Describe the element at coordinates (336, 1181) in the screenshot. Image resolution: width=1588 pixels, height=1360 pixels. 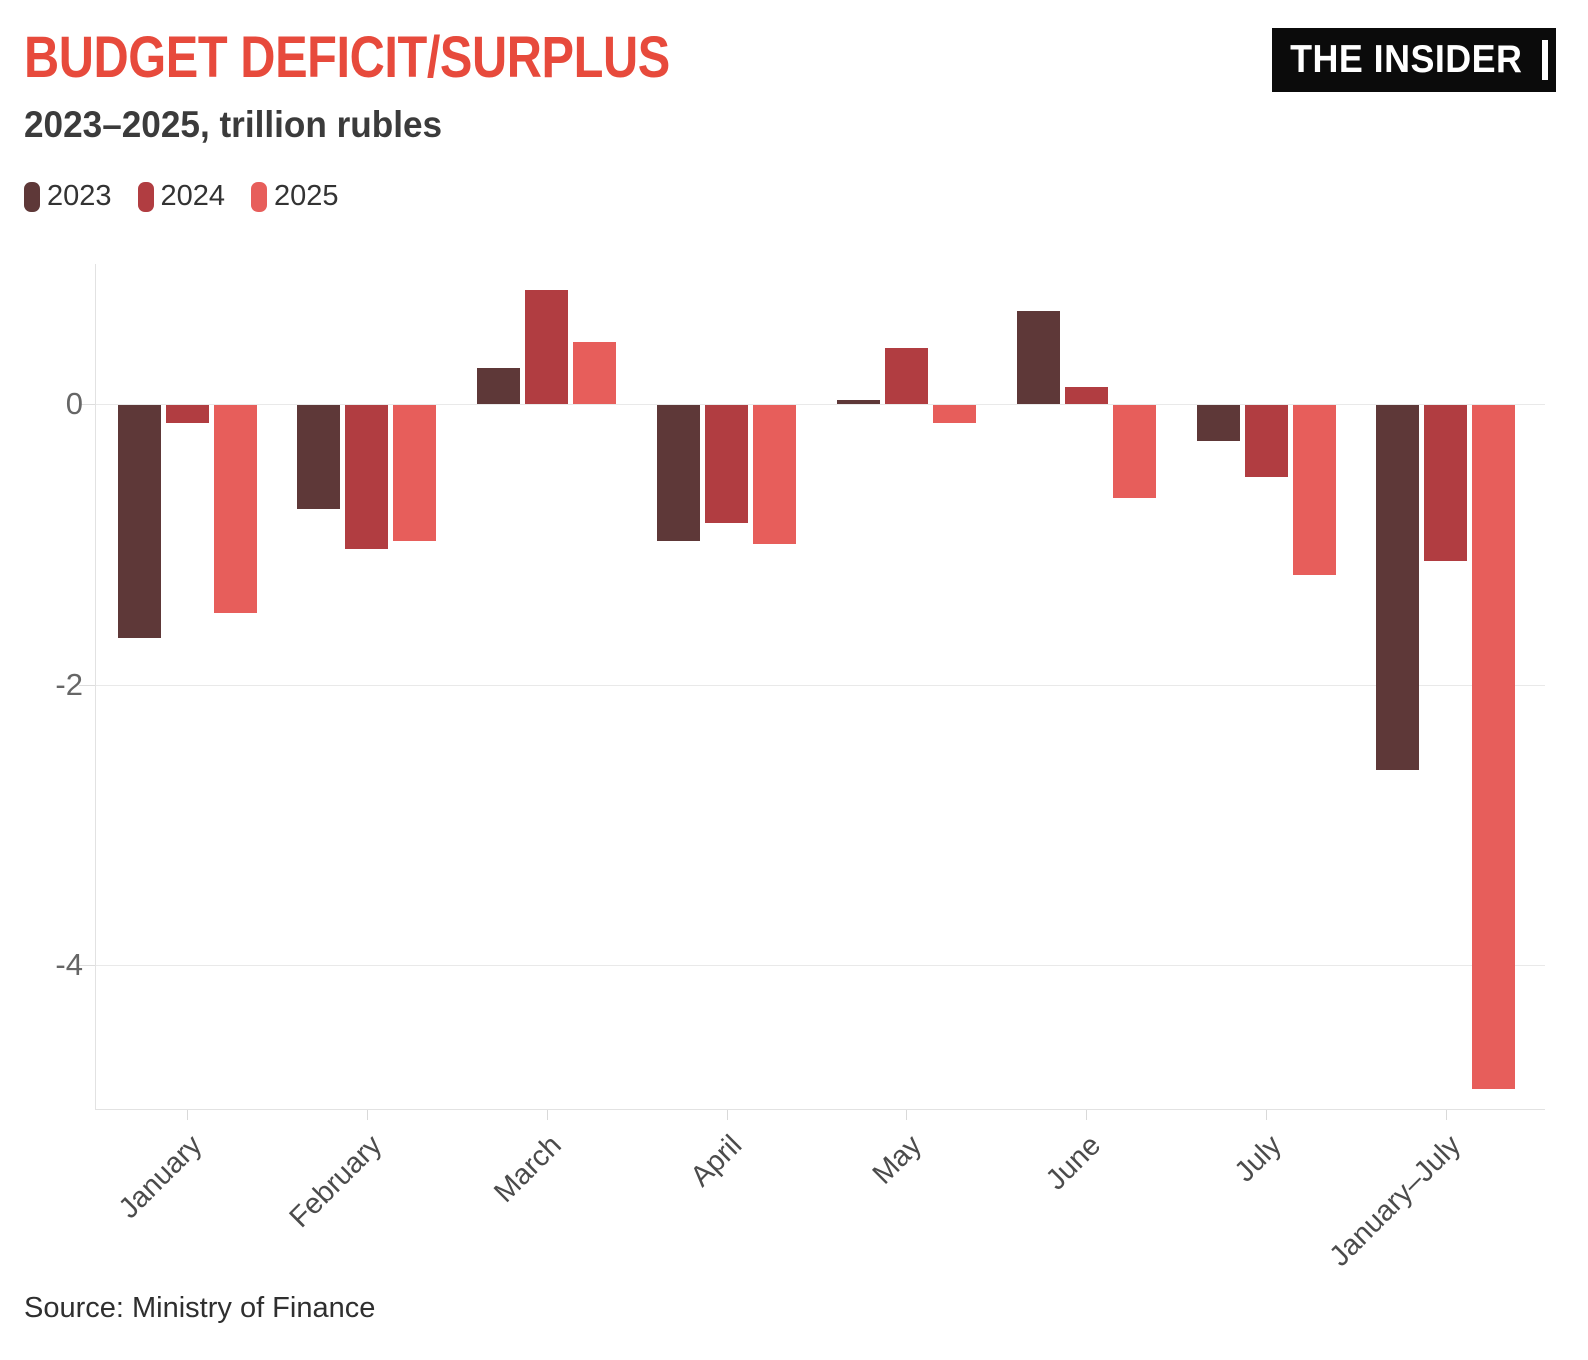
I see `xlabel-february: February` at that location.